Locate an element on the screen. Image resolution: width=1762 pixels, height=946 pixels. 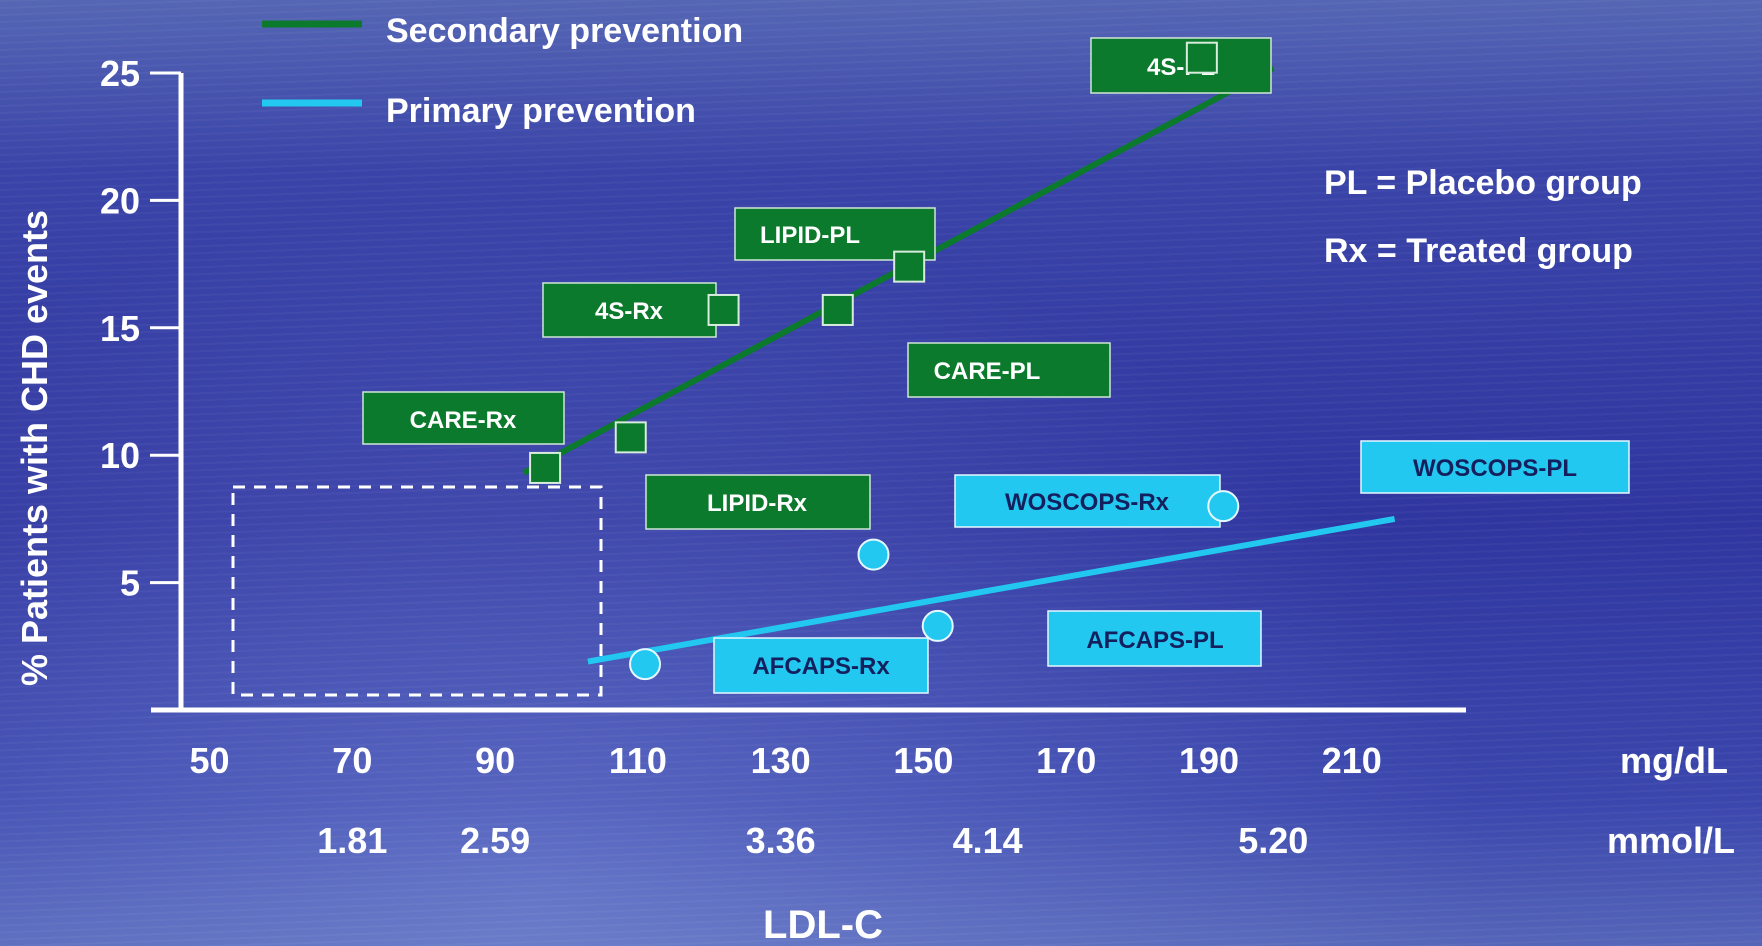
x-tick-mmol-label: 3.36 is located at coordinates (781, 840).